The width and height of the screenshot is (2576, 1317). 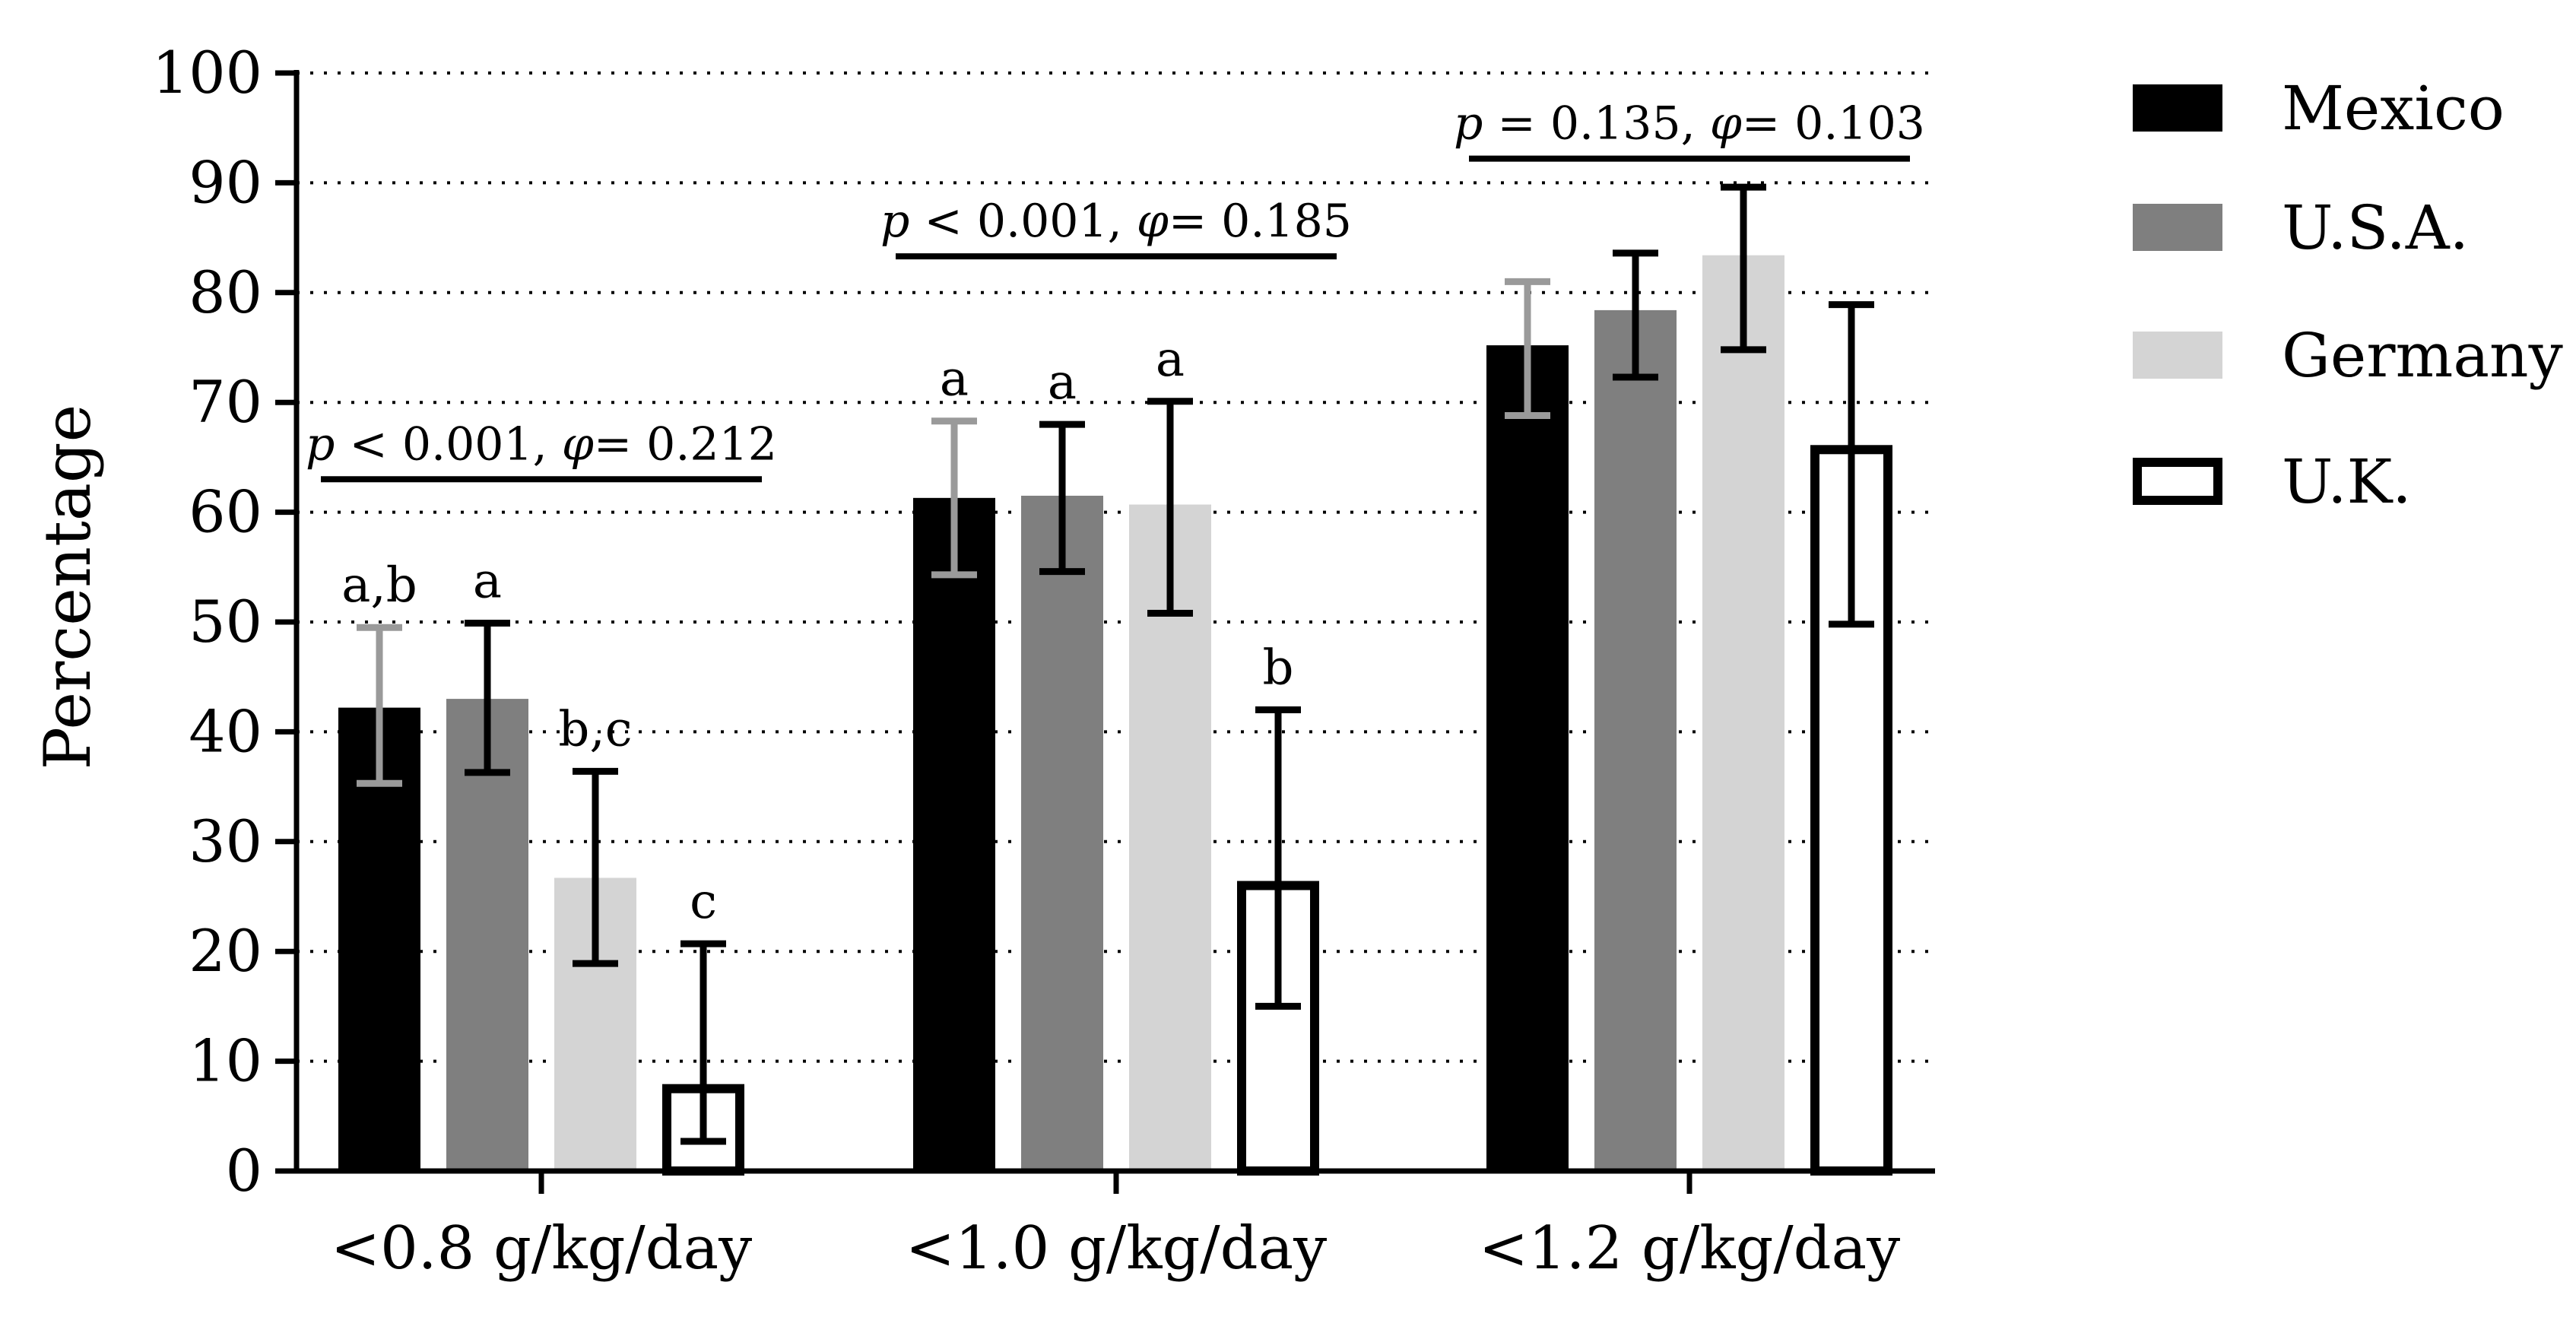 What do you see at coordinates (541, 444) in the screenshot?
I see `annotation-text: p < 0.001, φ= 0.212` at bounding box center [541, 444].